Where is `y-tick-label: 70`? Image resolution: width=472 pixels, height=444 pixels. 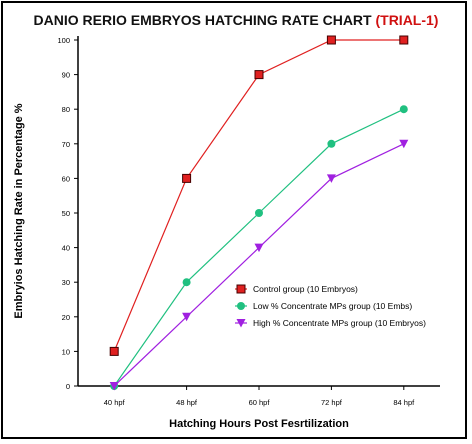 y-tick-label: 70 is located at coordinates (66, 144).